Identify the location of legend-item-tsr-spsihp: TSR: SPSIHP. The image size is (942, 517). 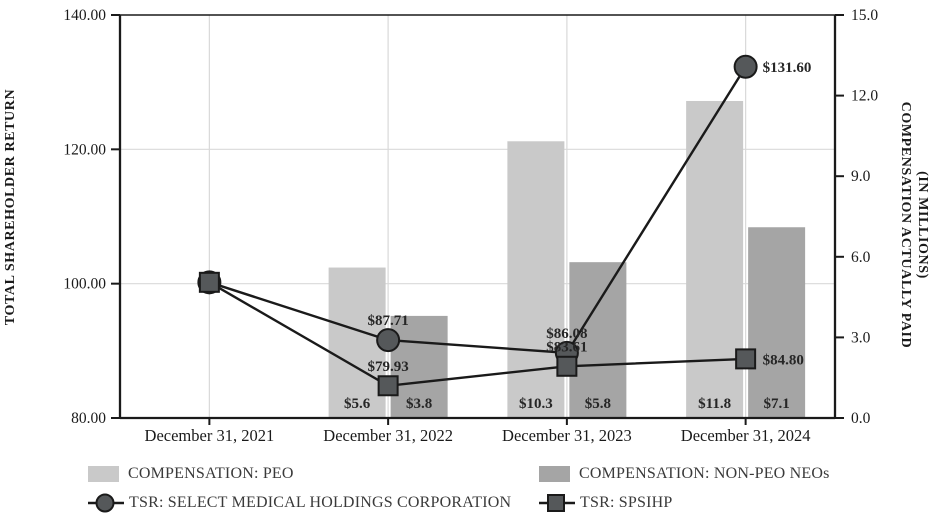
(684, 503).